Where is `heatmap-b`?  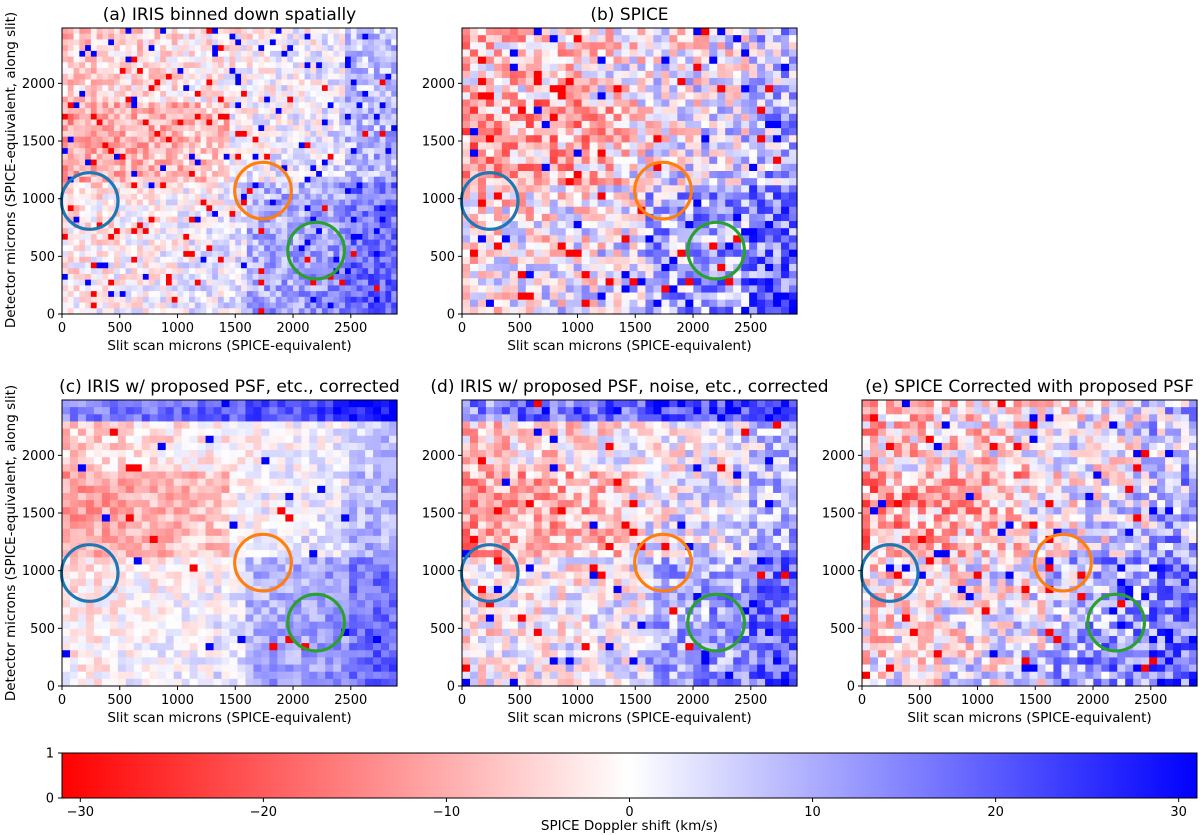 heatmap-b is located at coordinates (630, 171).